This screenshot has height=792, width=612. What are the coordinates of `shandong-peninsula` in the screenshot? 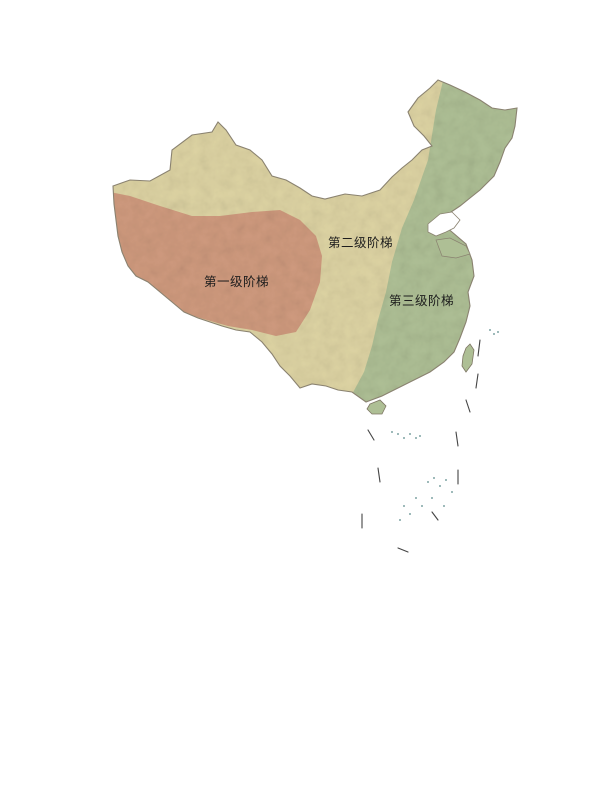 It's located at (453, 248).